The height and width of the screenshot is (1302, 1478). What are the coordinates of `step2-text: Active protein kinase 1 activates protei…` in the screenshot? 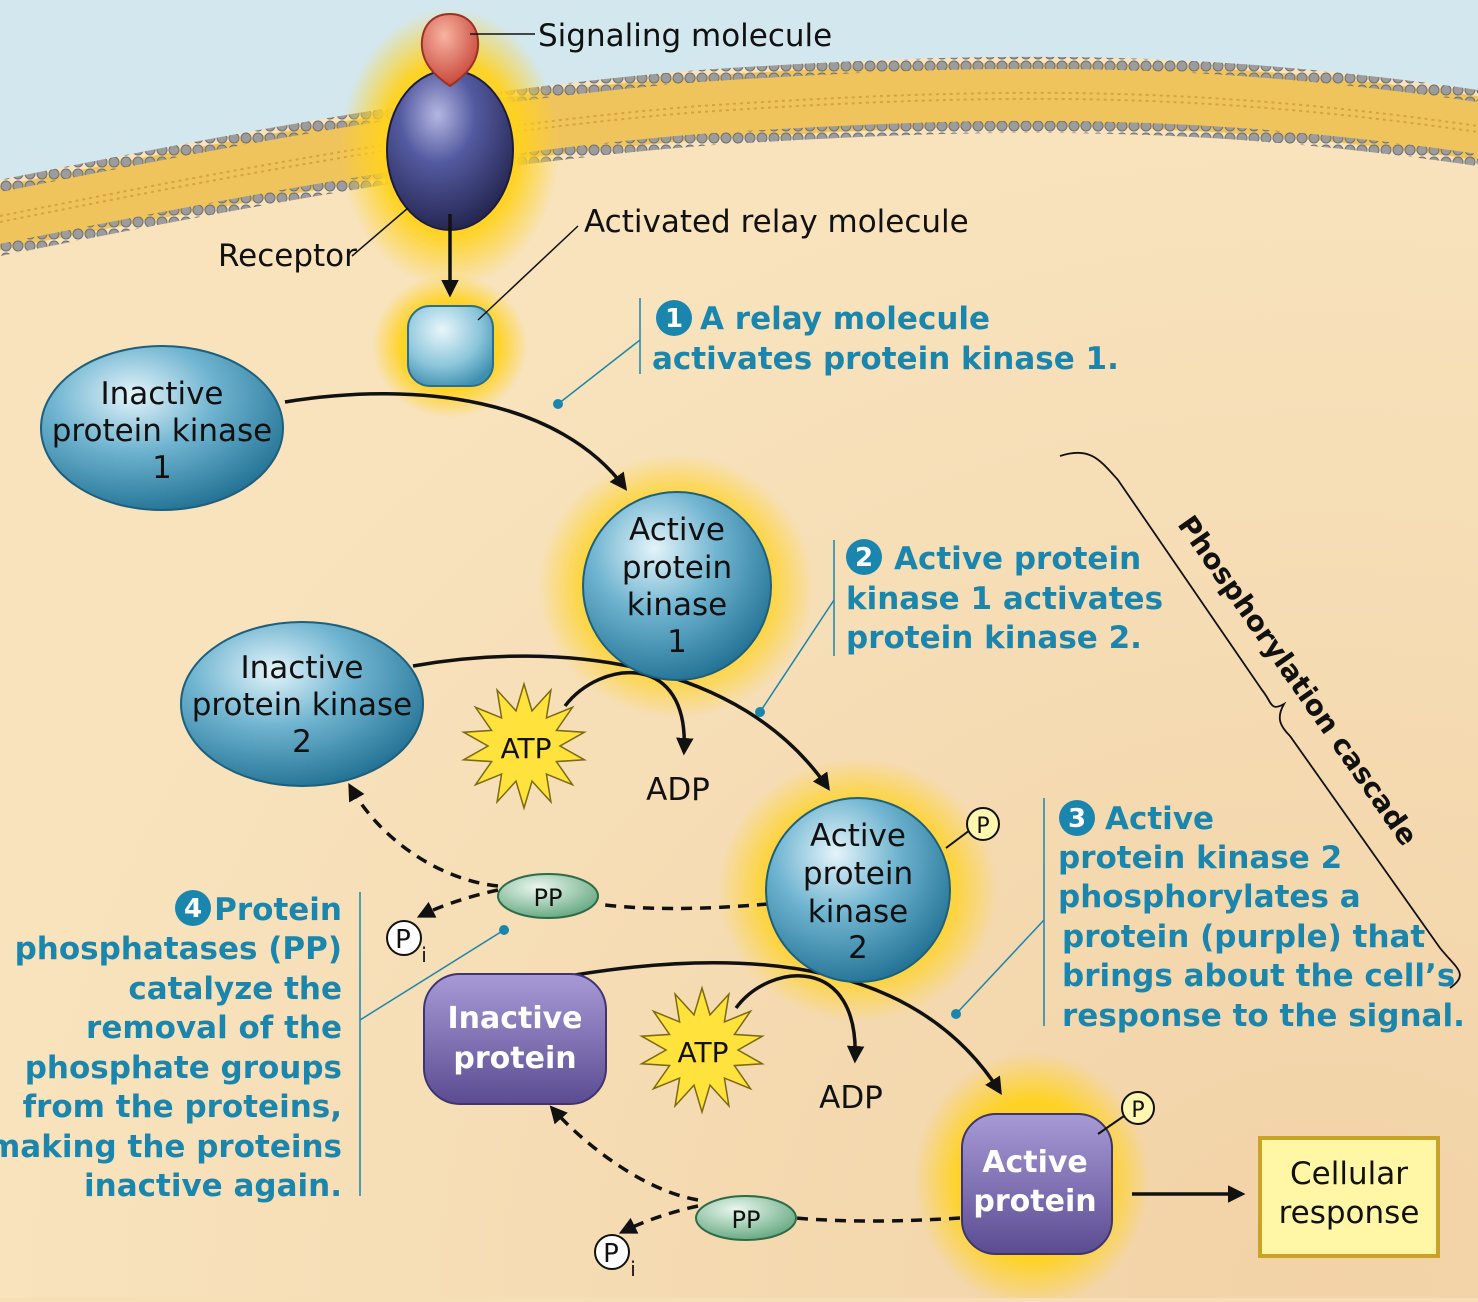 It's located at (1004, 598).